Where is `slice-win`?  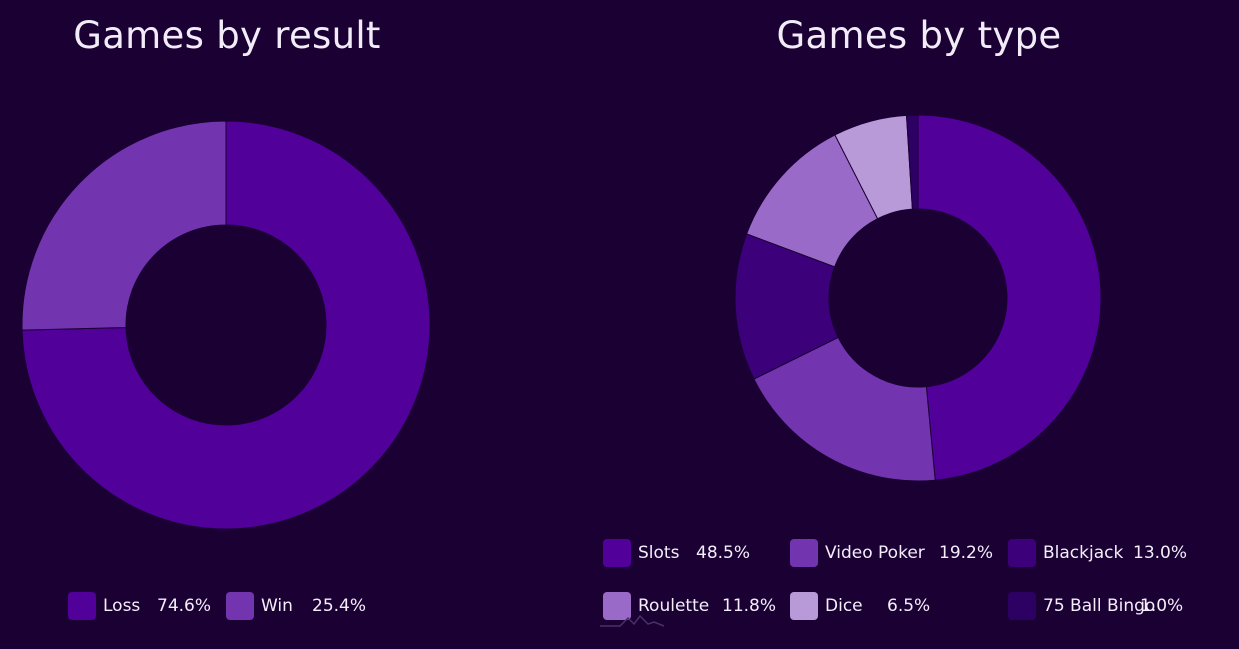
slice-win is located at coordinates (124, 225).